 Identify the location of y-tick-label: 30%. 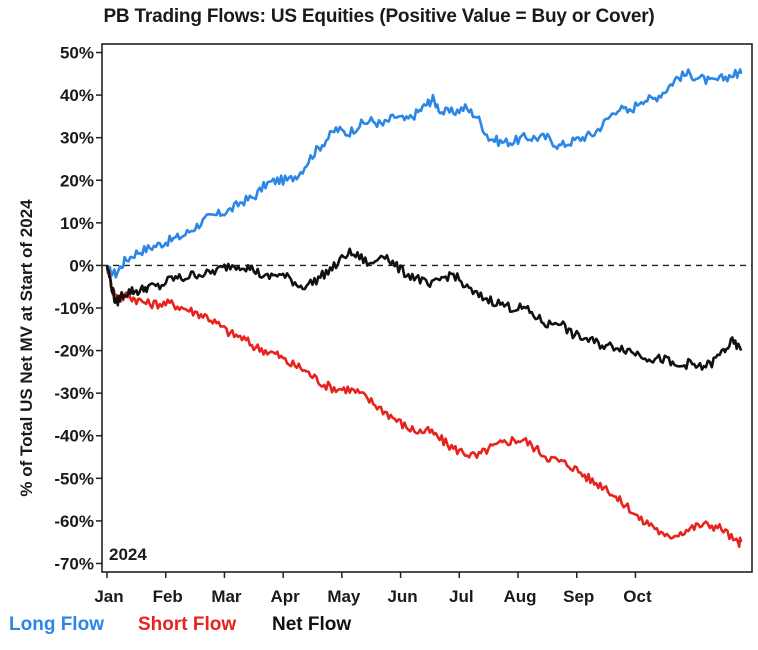
(77, 138).